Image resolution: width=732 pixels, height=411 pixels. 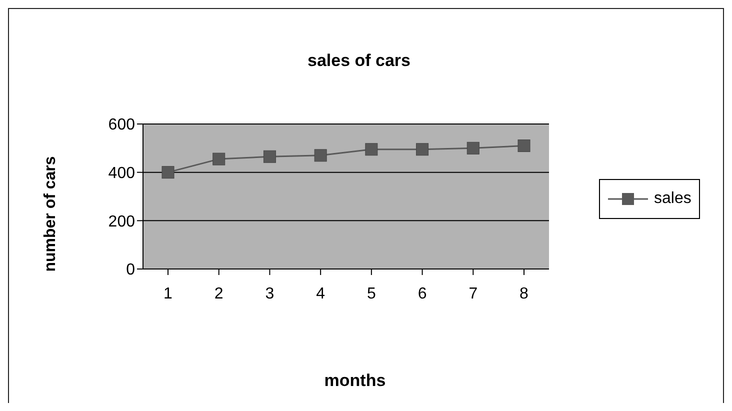 I want to click on y-tick-label: 0, so click(x=131, y=270).